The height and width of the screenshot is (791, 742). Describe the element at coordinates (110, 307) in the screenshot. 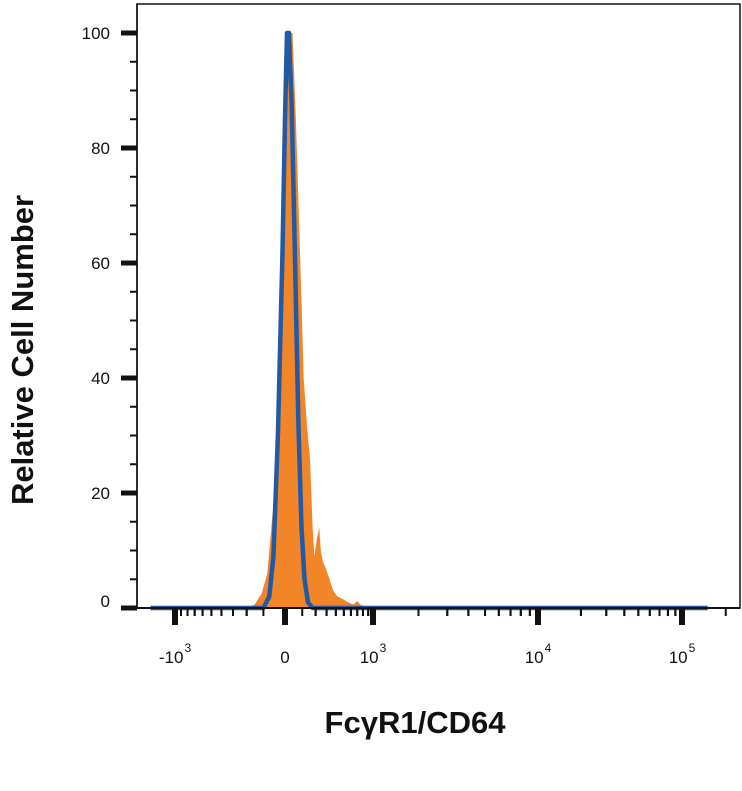

I see `y-axis: 0 20 40 60 80 100` at that location.